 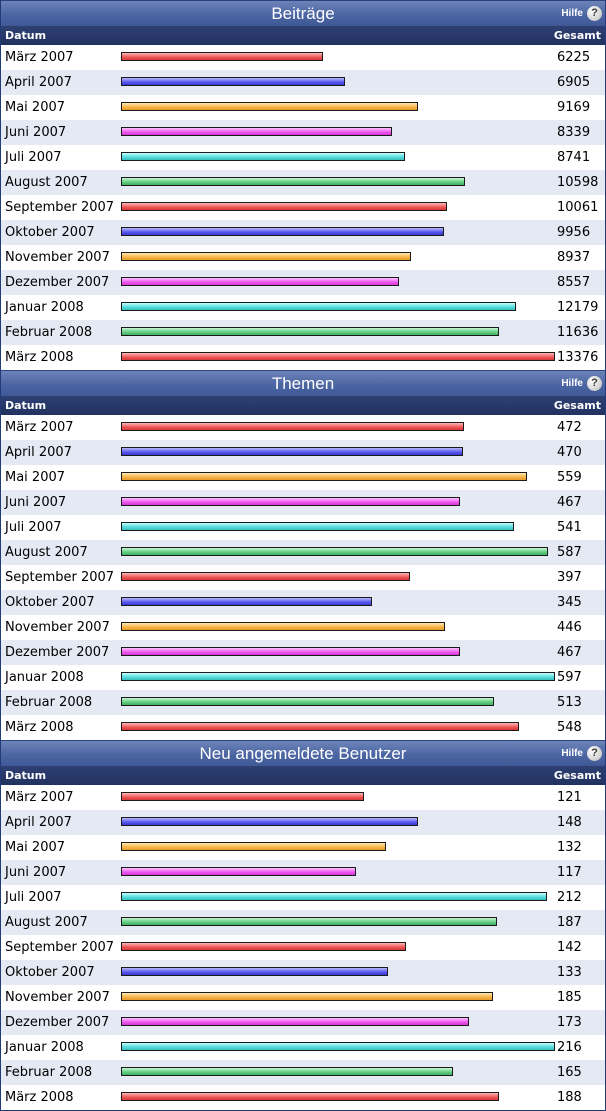 I want to click on stat-row: Januar 2008 216, so click(x=303, y=1047).